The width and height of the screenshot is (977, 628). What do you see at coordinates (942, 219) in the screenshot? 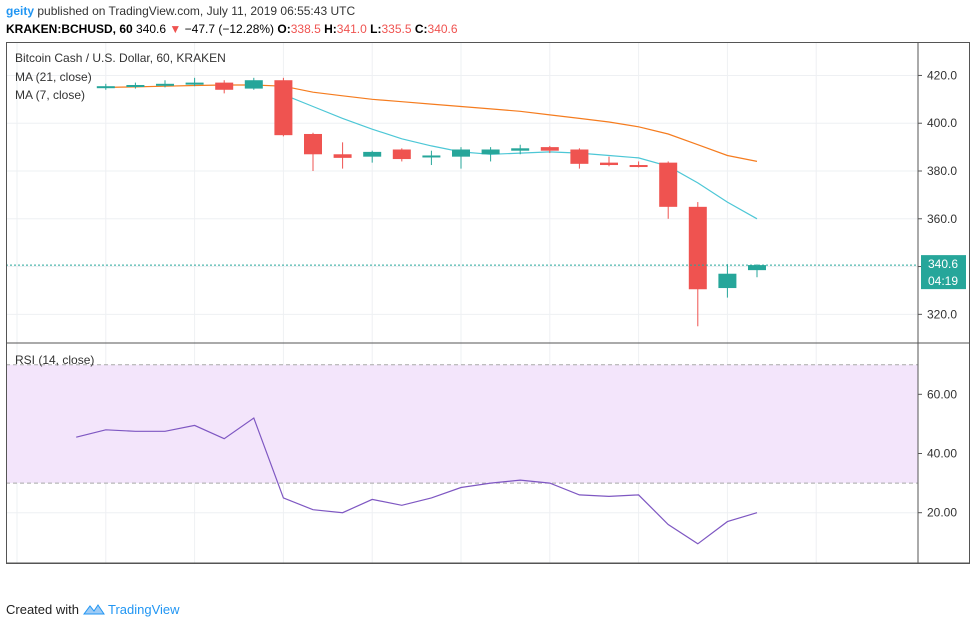
I see `price-axis-label: 360.0` at bounding box center [942, 219].